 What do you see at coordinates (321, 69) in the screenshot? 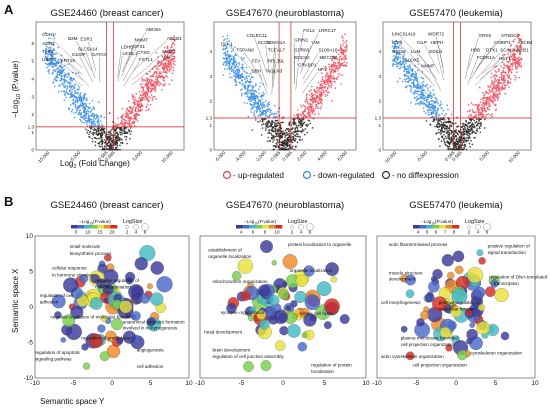
I see `gene-label: NPY` at bounding box center [321, 69].